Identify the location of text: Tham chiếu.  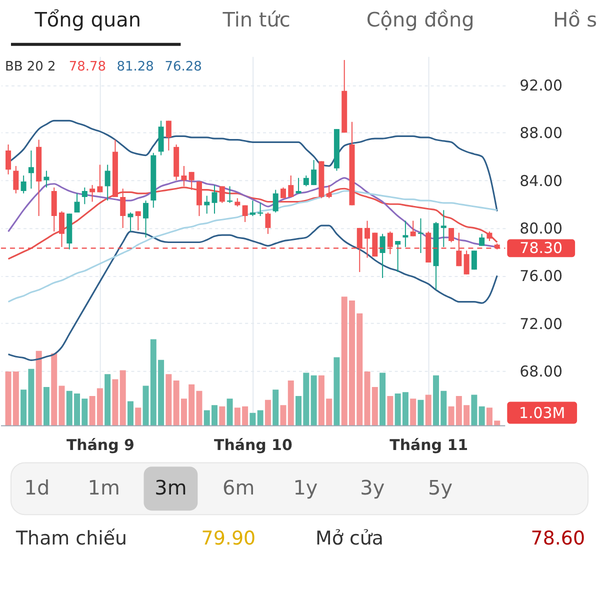
(71, 539).